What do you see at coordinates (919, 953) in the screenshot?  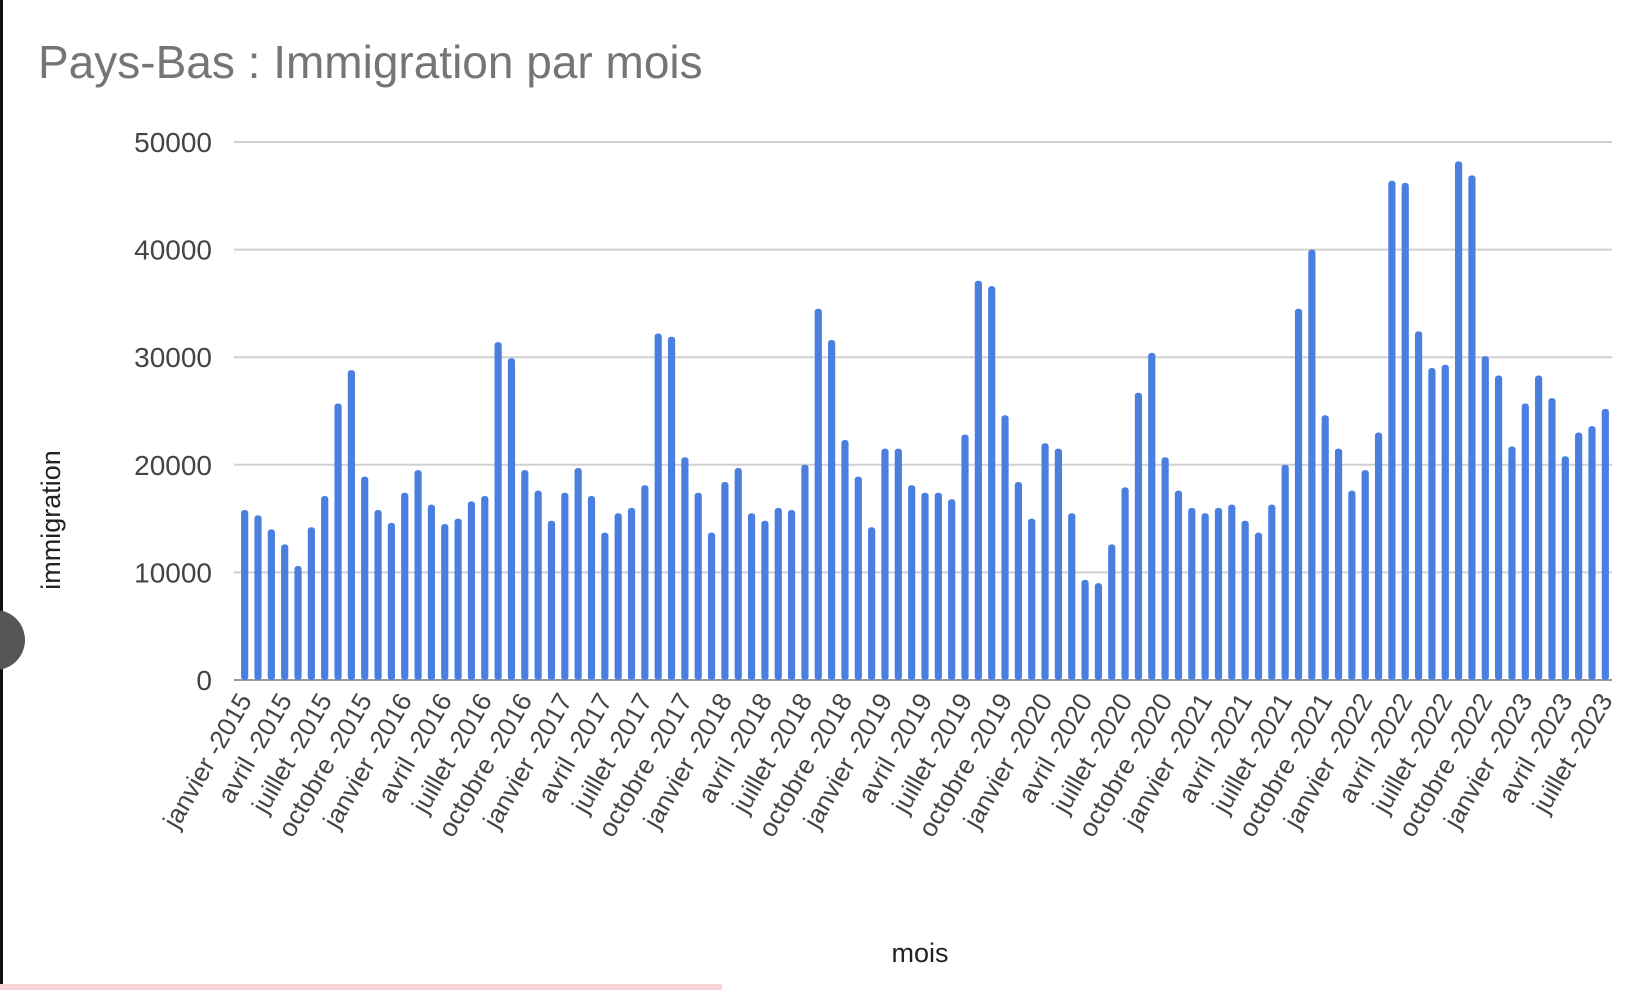 I see `x-axis-title: mois` at bounding box center [919, 953].